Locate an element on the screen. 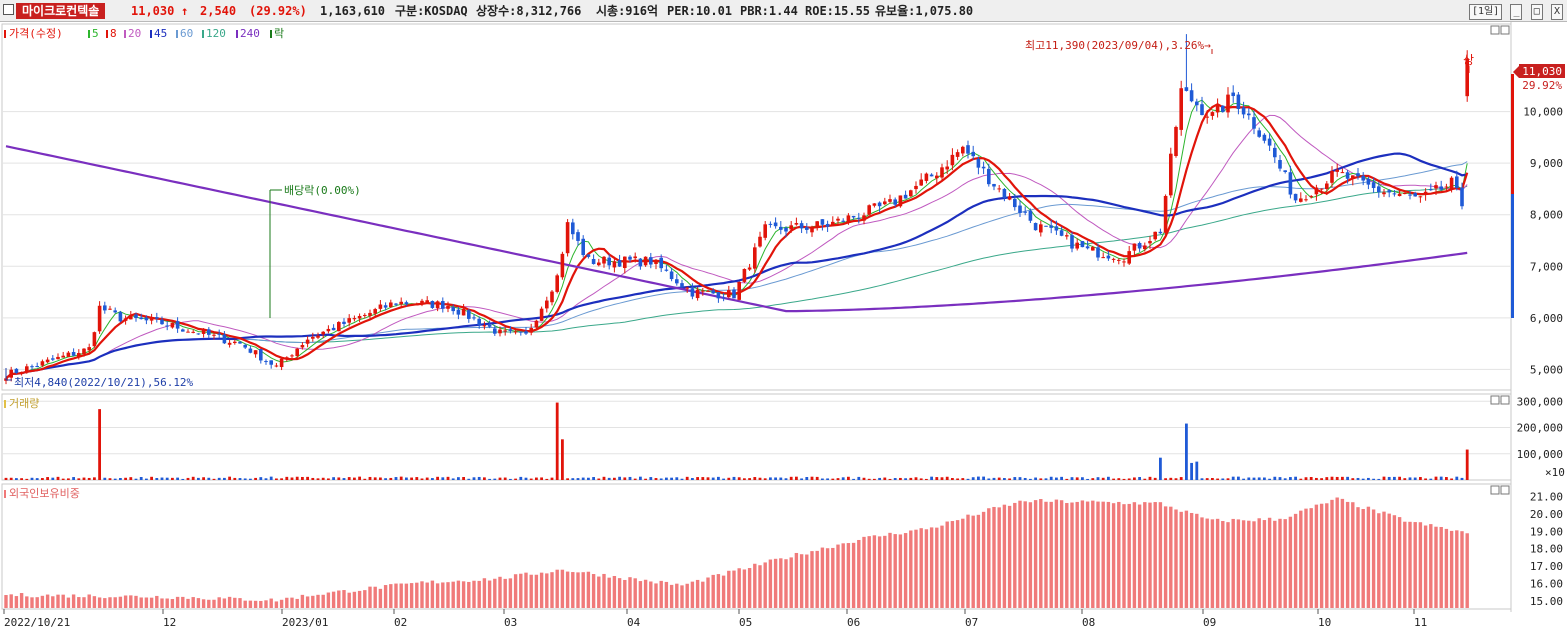 The width and height of the screenshot is (1567, 630). foreign-tick-label: 15.00 is located at coordinates (1546, 601).